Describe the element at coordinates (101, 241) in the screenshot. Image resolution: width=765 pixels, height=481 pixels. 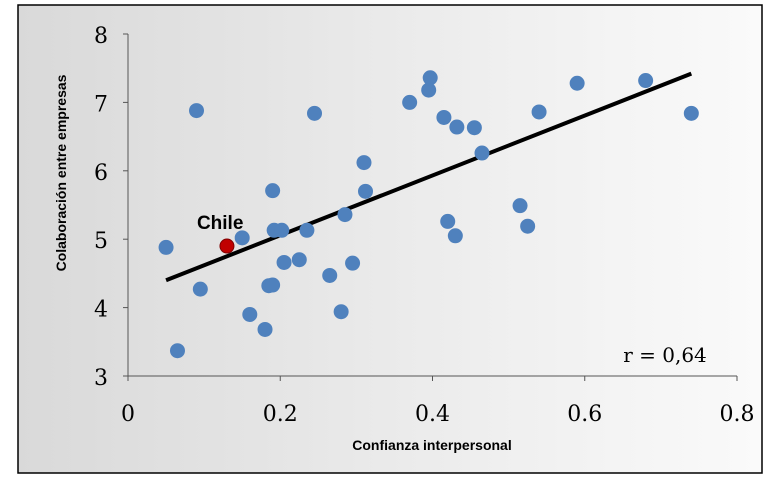
I see `y-tick-label: 5` at that location.